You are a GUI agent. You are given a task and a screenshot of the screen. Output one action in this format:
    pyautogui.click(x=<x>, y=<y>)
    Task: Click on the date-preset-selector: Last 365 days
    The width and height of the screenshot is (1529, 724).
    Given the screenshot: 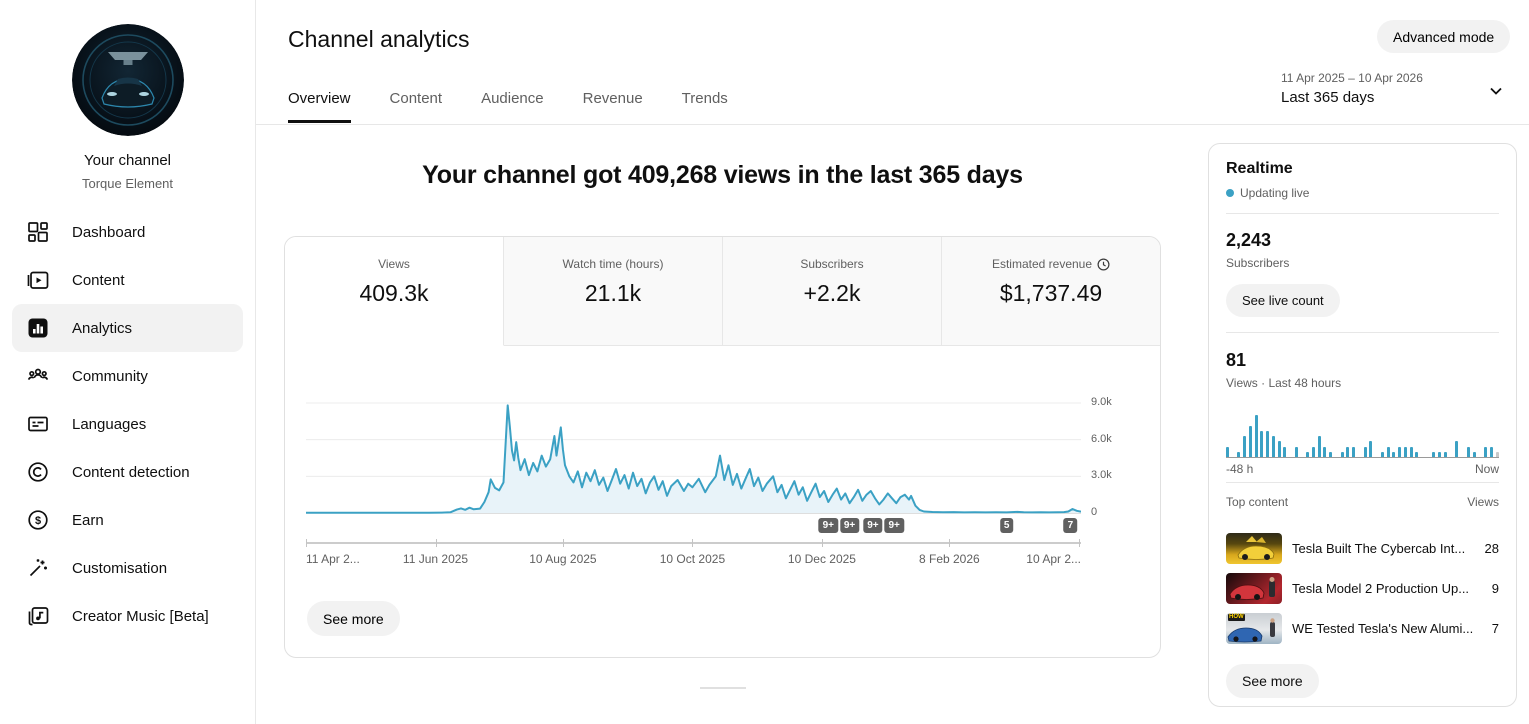 What is the action you would take?
    pyautogui.click(x=1328, y=97)
    